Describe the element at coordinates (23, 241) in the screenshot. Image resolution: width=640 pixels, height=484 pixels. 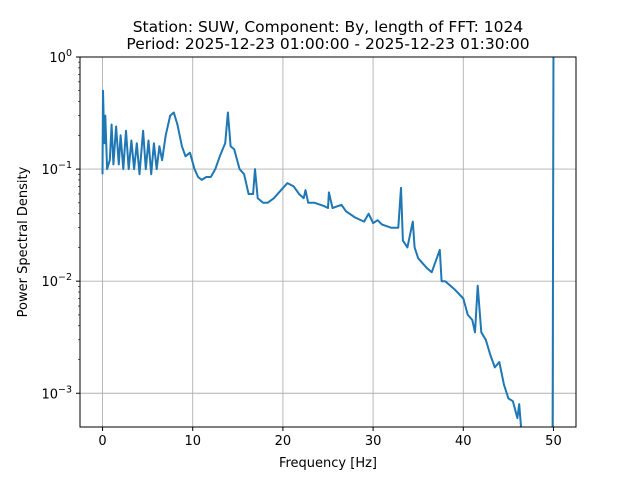
I see `y-axis-label: Power Spectral Density` at that location.